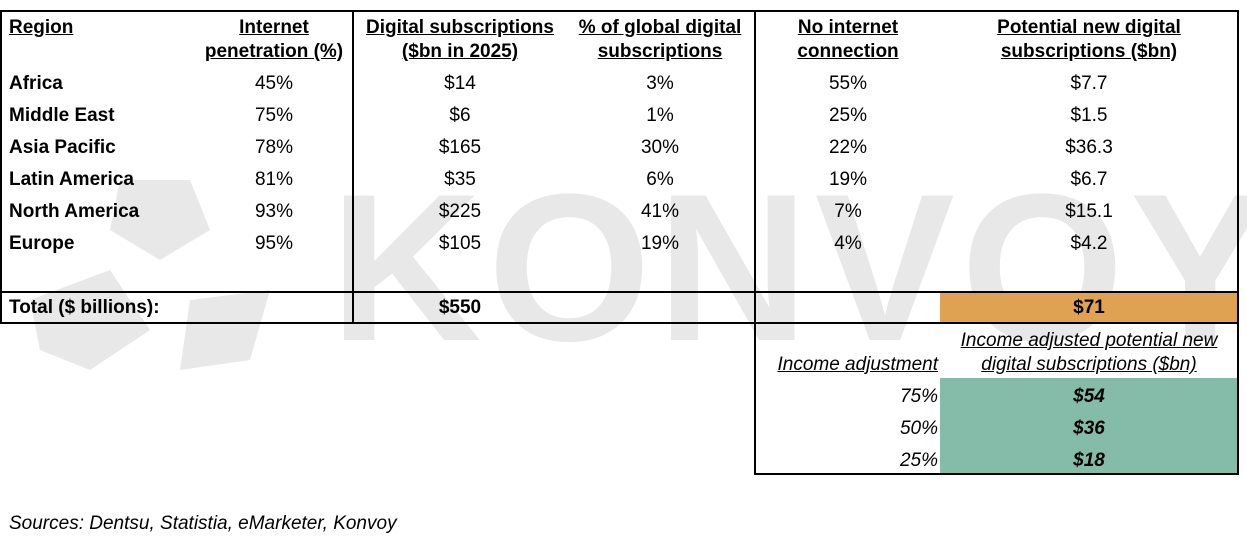  I want to click on income-value-cell: $36, so click(1089, 428).